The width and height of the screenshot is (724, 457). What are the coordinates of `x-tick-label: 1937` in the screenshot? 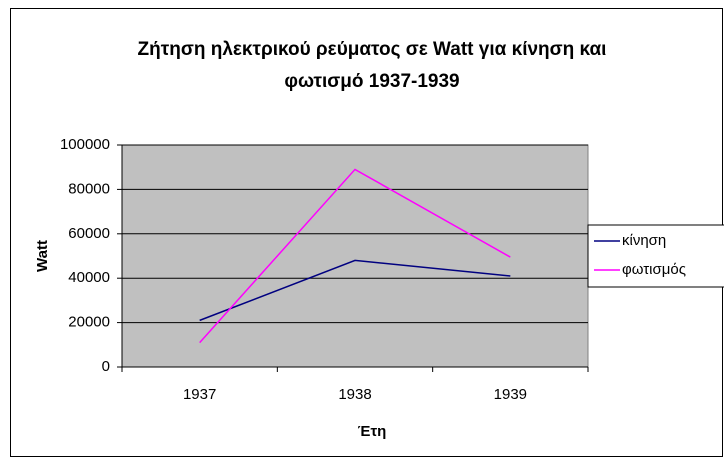 It's located at (199, 394).